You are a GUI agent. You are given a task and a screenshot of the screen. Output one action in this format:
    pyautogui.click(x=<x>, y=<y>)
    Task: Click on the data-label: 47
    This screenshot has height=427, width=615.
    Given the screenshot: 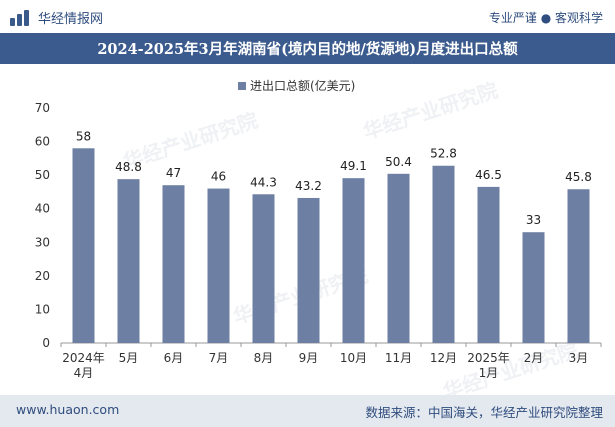 What is the action you would take?
    pyautogui.click(x=173, y=173)
    